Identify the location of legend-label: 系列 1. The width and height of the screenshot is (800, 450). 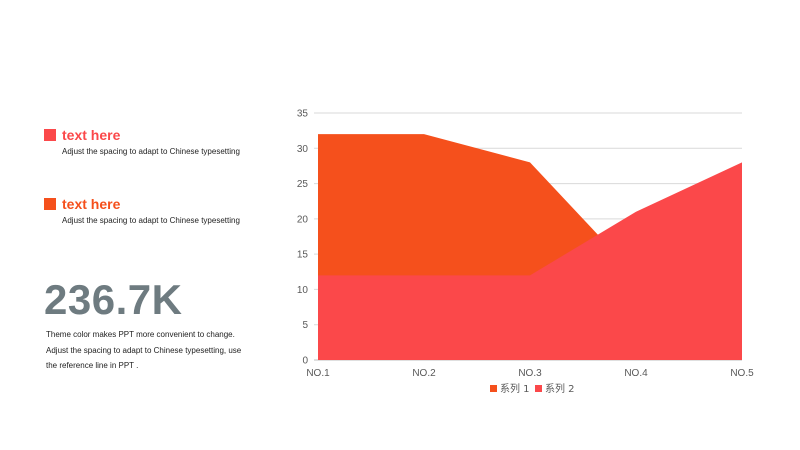
(515, 388).